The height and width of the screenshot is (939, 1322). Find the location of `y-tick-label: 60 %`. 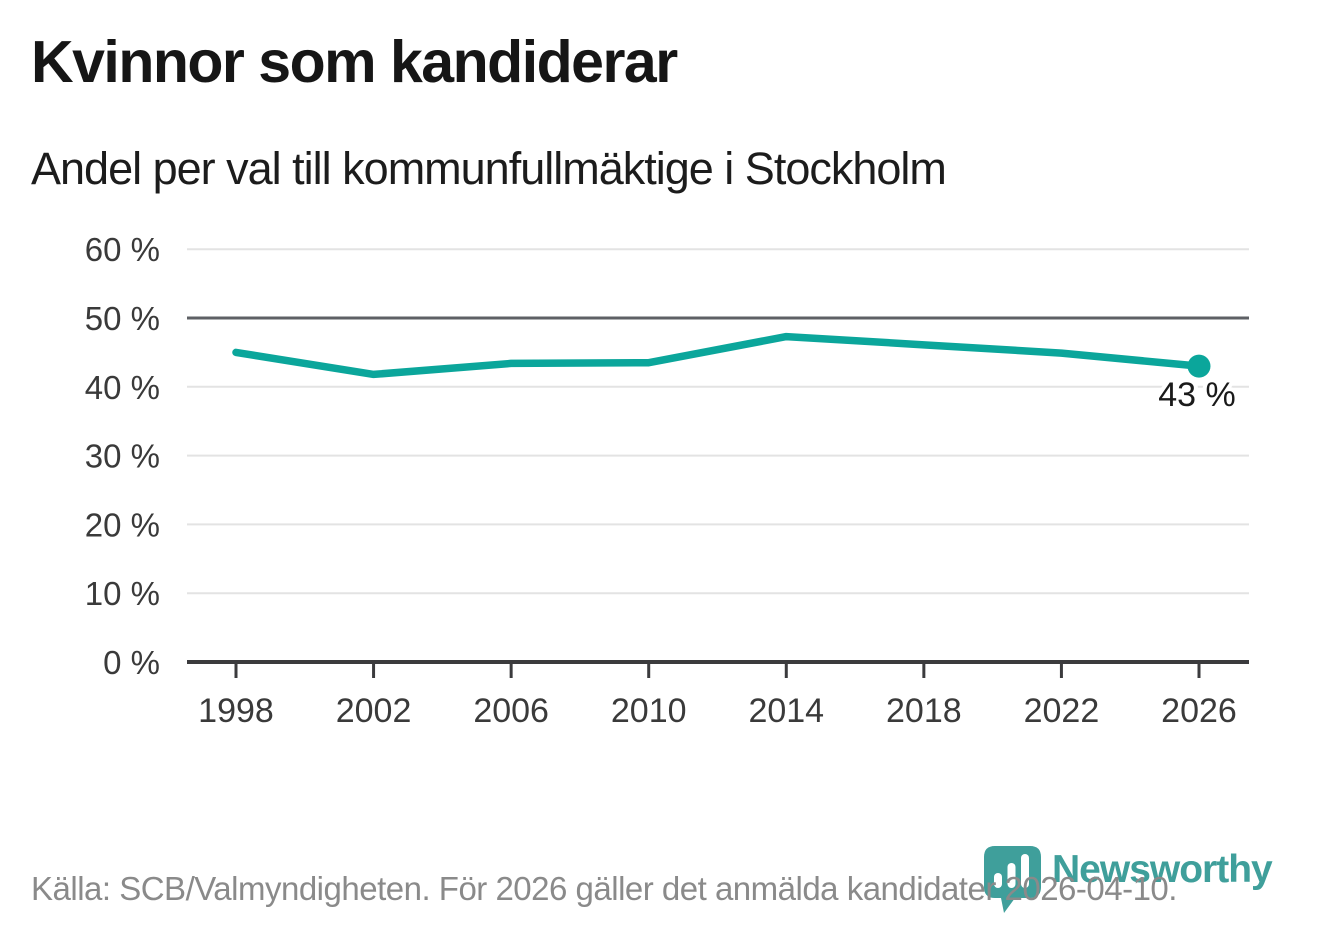

y-tick-label: 60 % is located at coordinates (122, 249).